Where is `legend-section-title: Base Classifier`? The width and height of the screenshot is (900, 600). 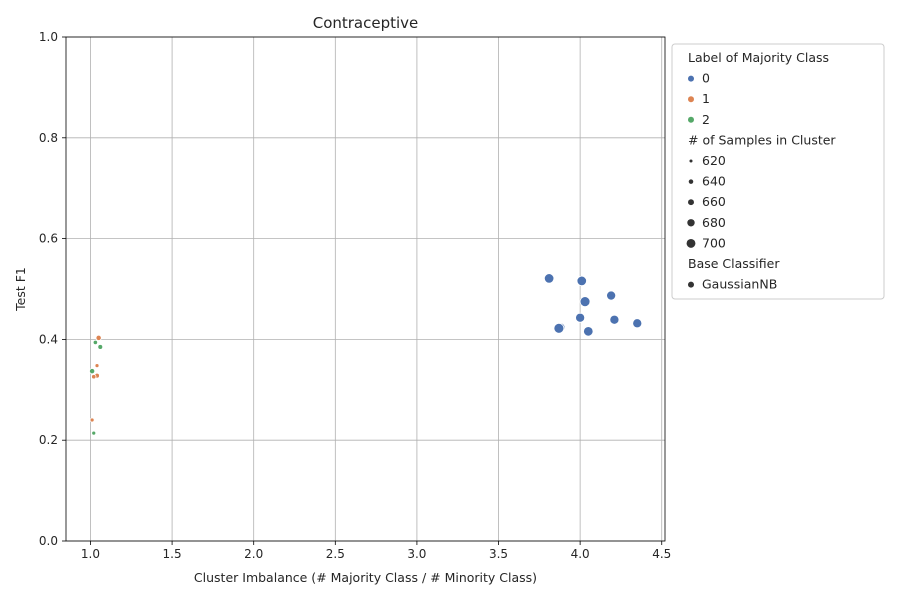
legend-section-title: Base Classifier is located at coordinates (734, 263).